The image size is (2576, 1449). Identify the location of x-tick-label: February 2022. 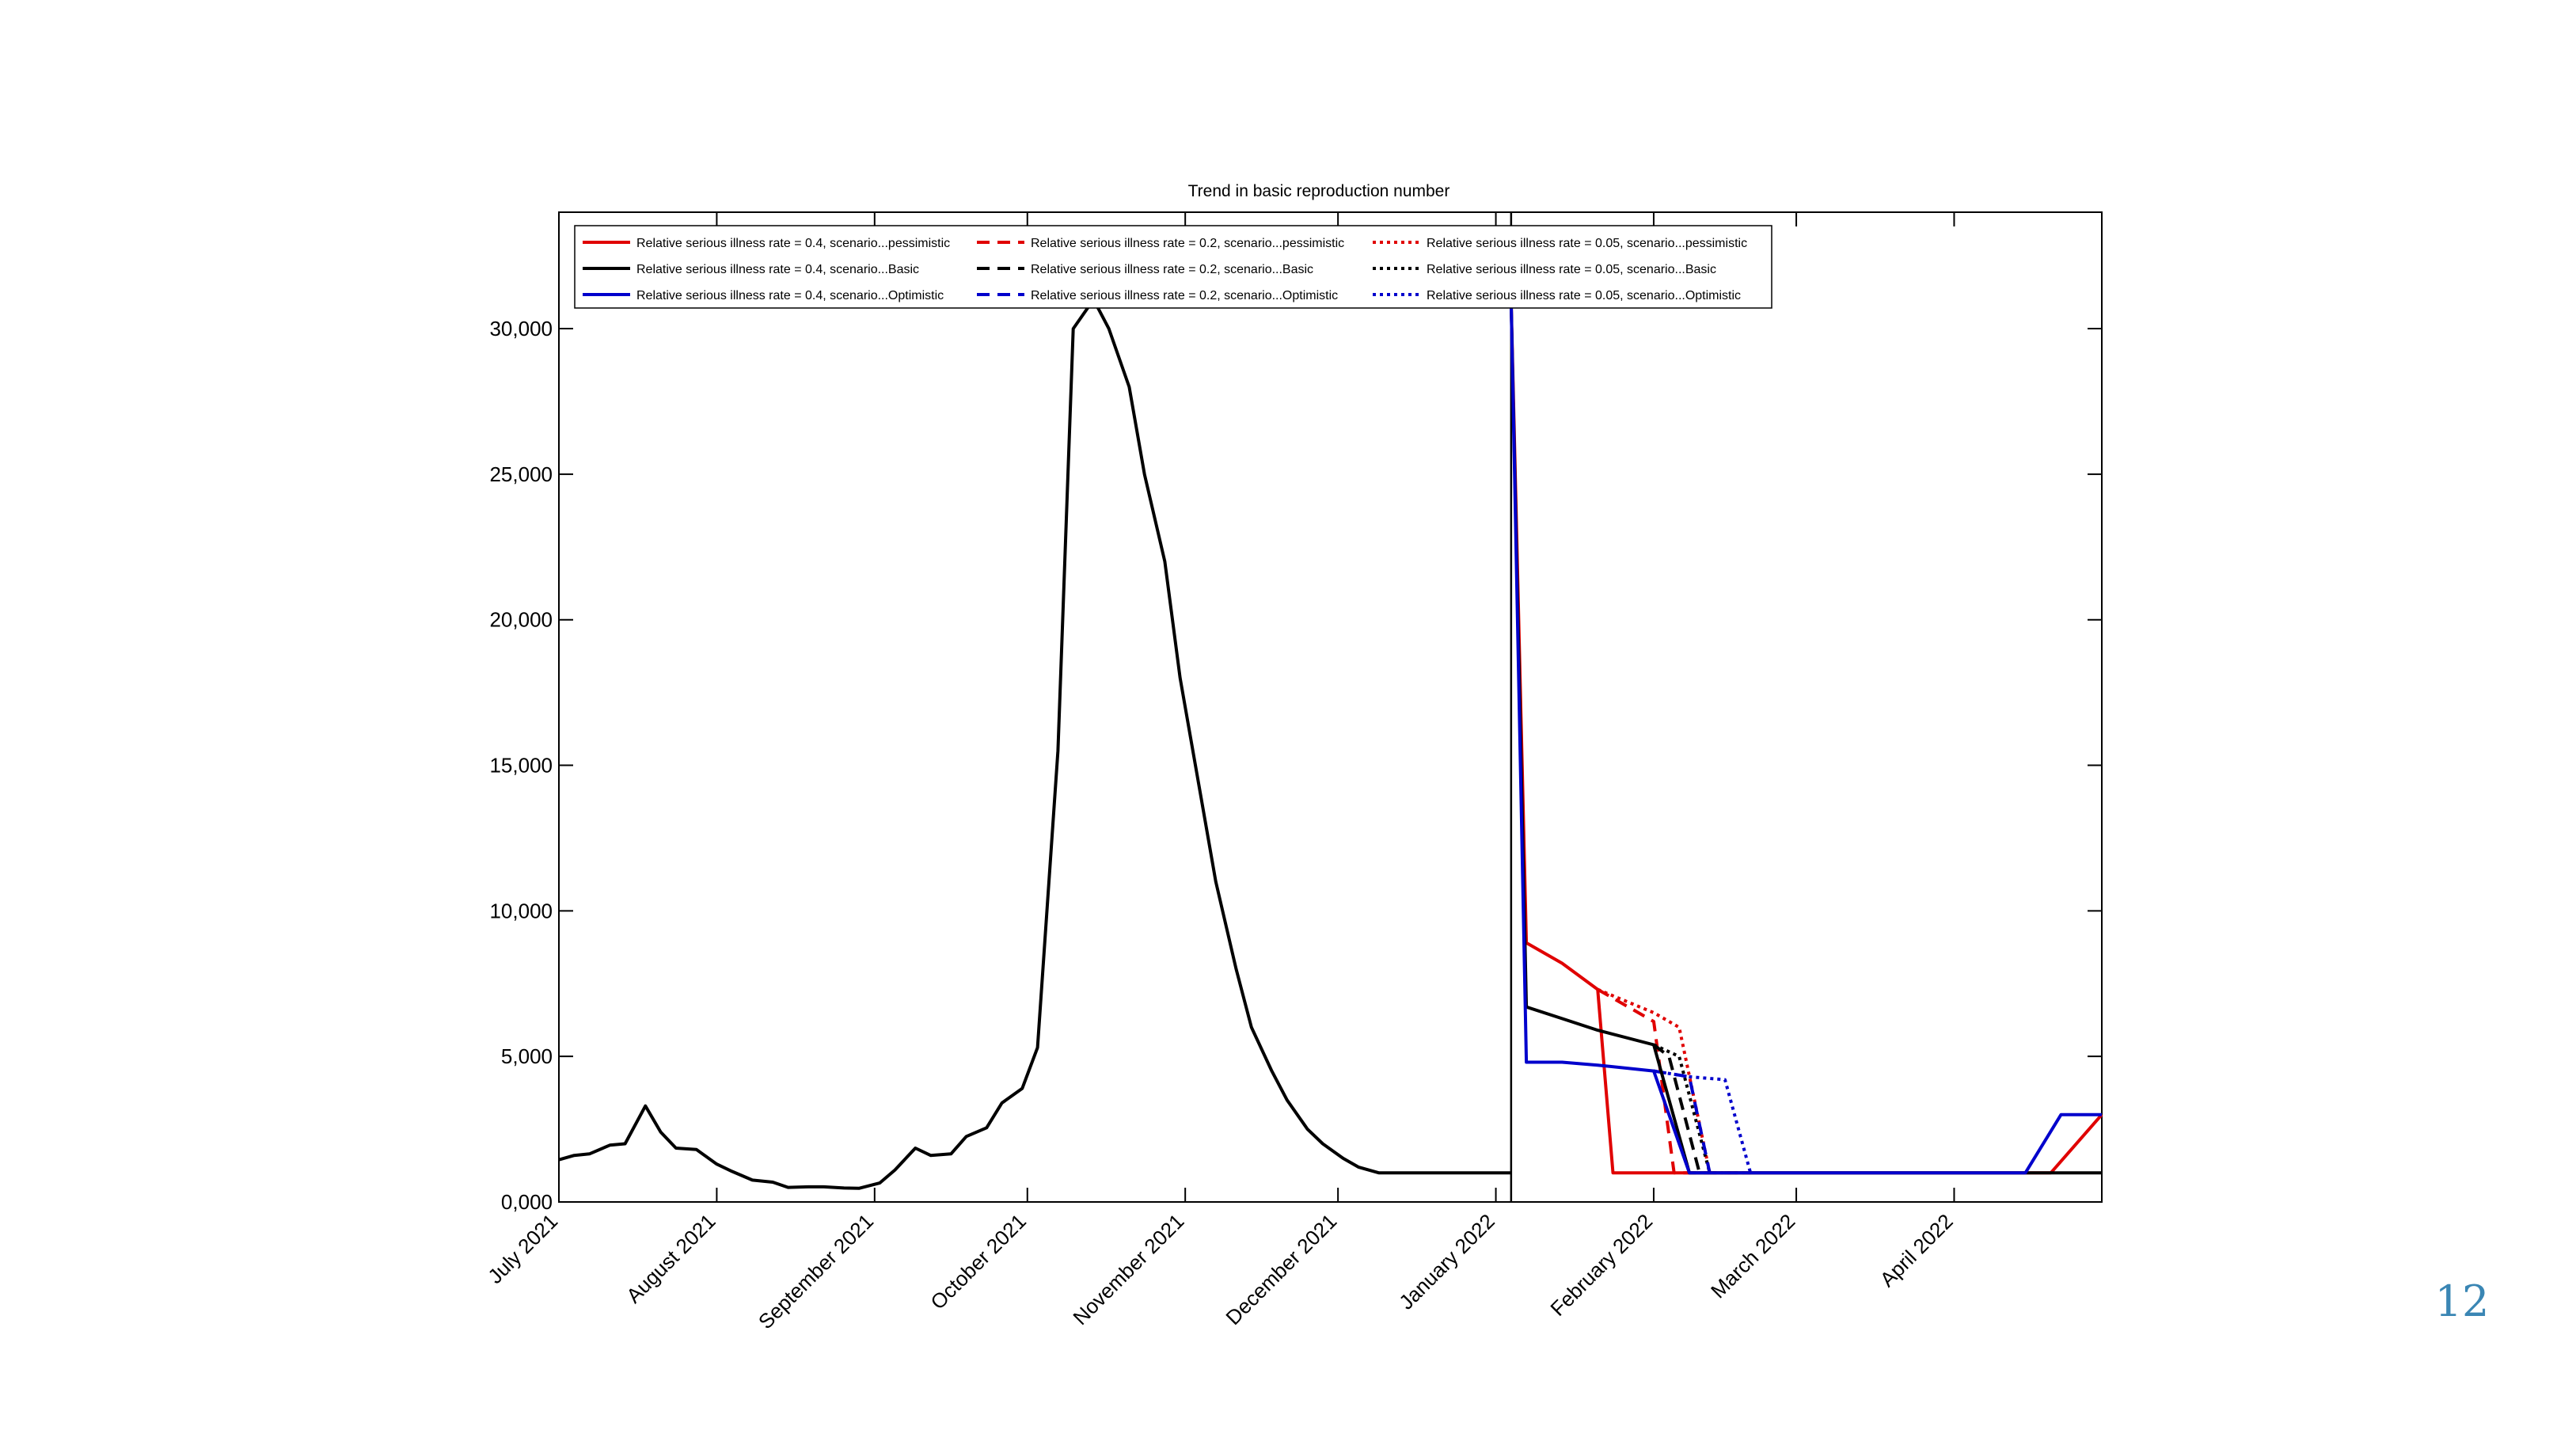
(1601, 1265).